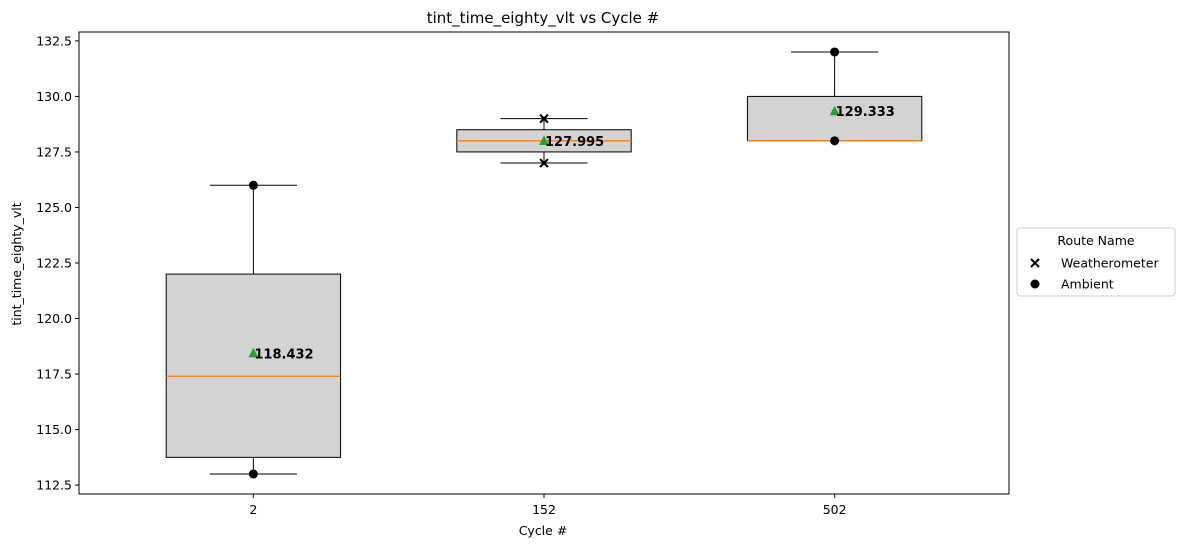 The width and height of the screenshot is (1184, 547). What do you see at coordinates (283, 354) in the screenshot?
I see `mean-label: 118.432` at bounding box center [283, 354].